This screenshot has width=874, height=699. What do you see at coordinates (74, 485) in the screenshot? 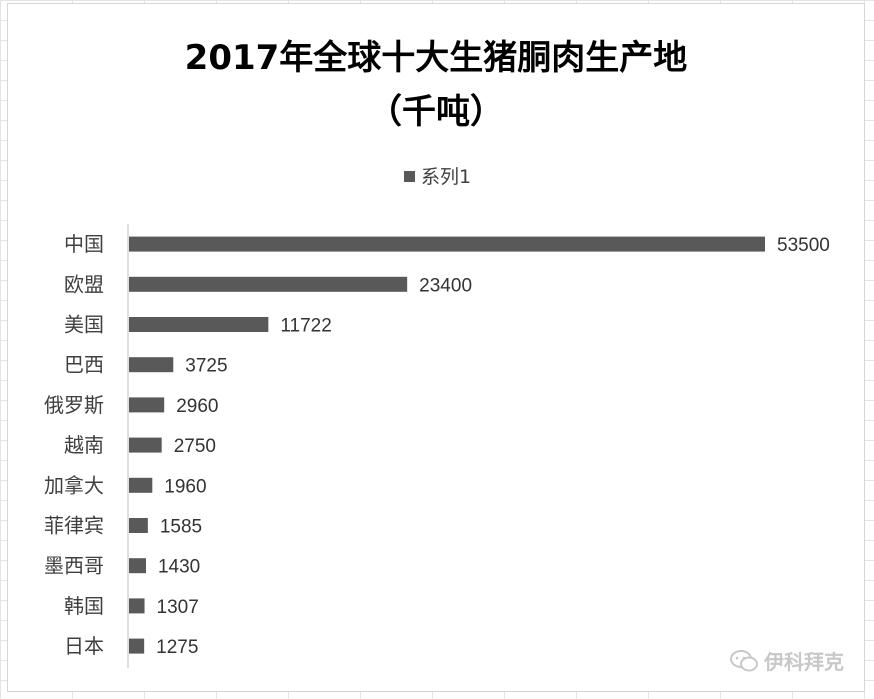
I see `category-label: 加拿大` at bounding box center [74, 485].